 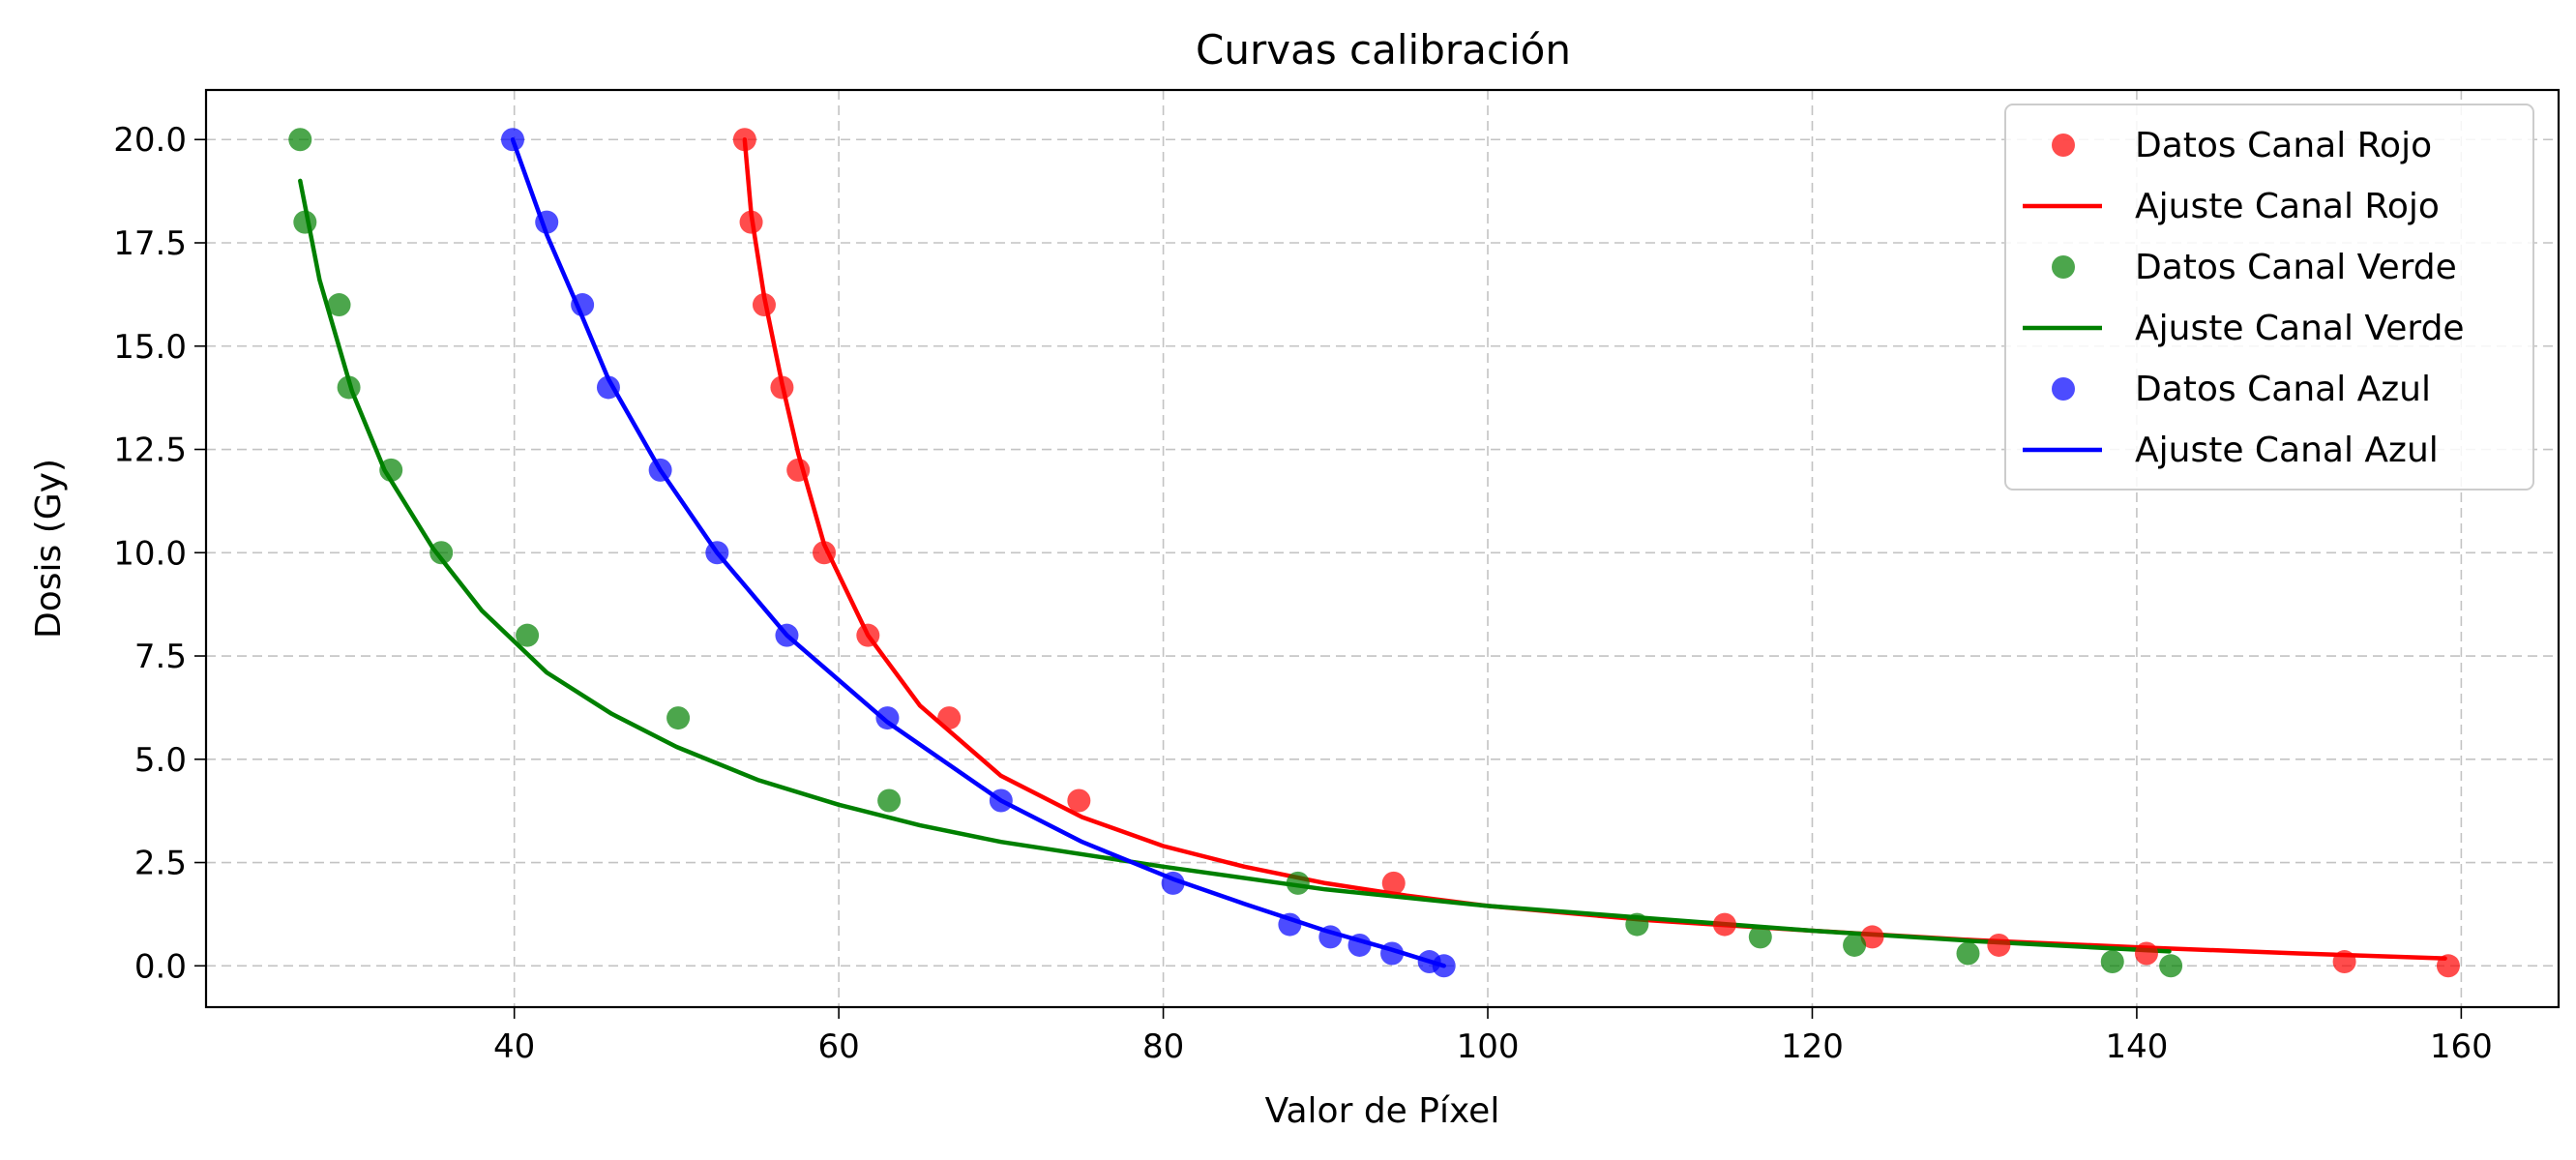 What do you see at coordinates (2287, 451) in the screenshot?
I see `legend-entry-label: Ajuste Canal Azul` at bounding box center [2287, 451].